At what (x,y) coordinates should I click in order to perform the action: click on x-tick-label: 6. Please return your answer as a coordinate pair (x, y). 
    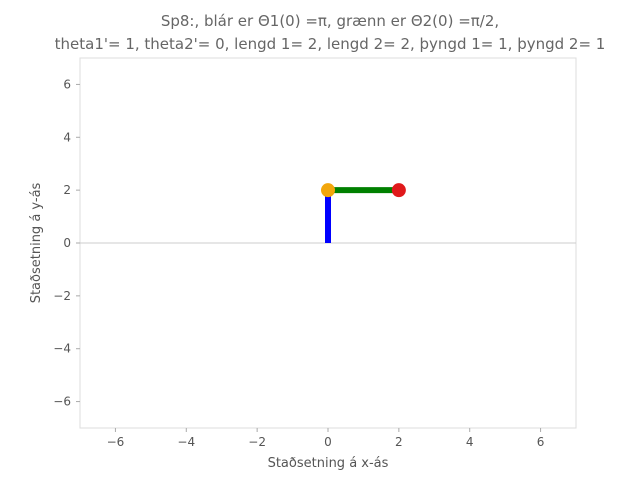
    Looking at the image, I should click on (541, 442).